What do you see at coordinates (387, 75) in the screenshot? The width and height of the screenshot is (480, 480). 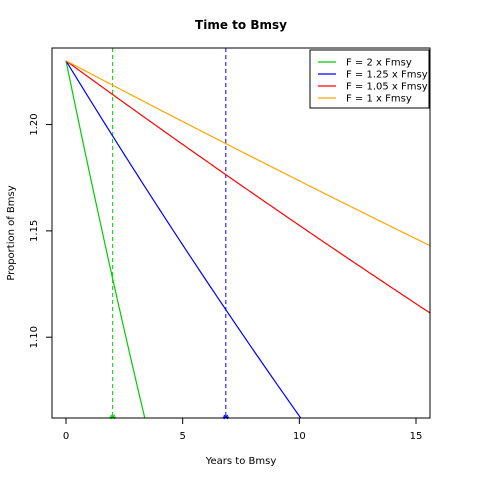 I see `legend-label-1: F = 1.25 x Fmsy` at bounding box center [387, 75].